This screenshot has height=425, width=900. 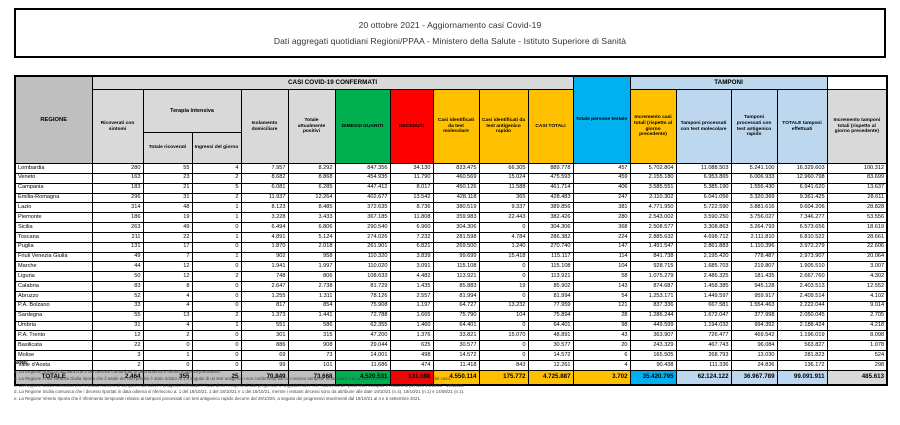 I want to click on cell-incremento_casi: 247, so click(x=601, y=198).